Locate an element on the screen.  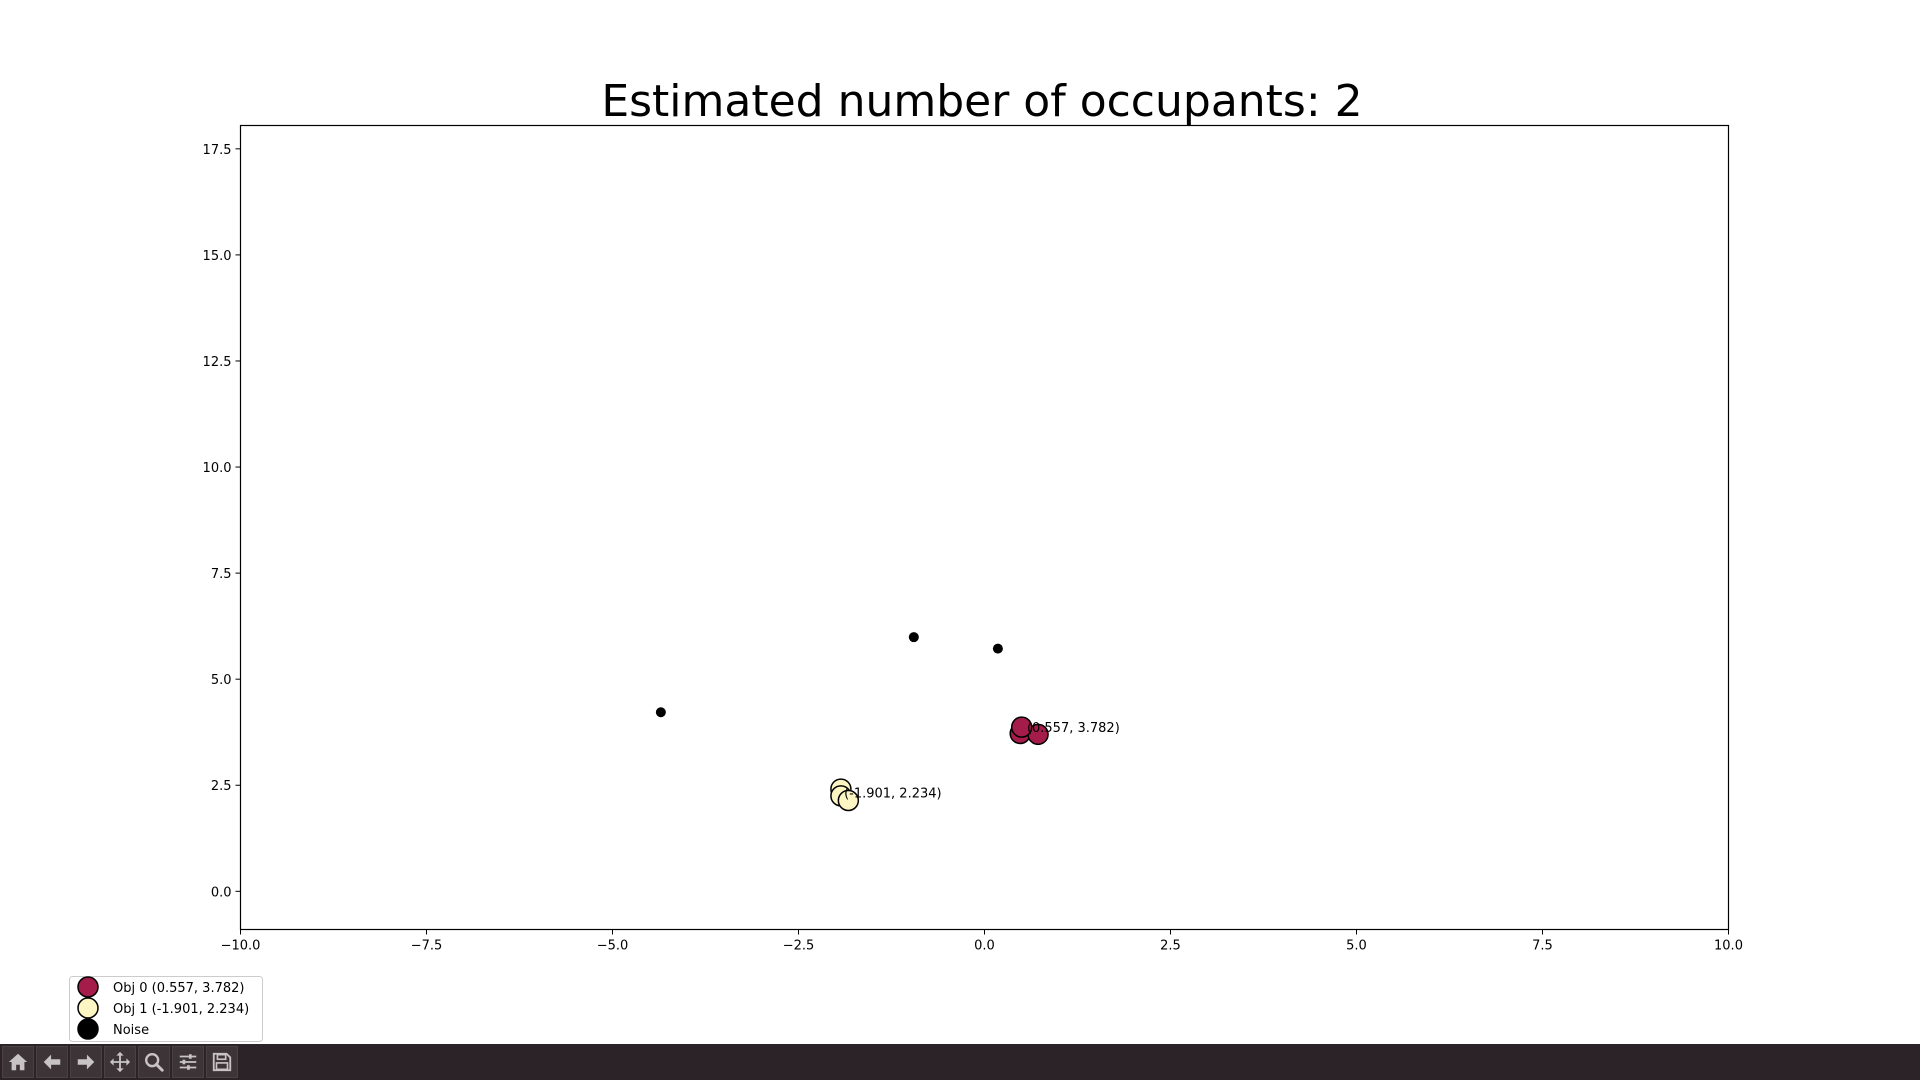
x-tick-label: 0.0 is located at coordinates (984, 946).